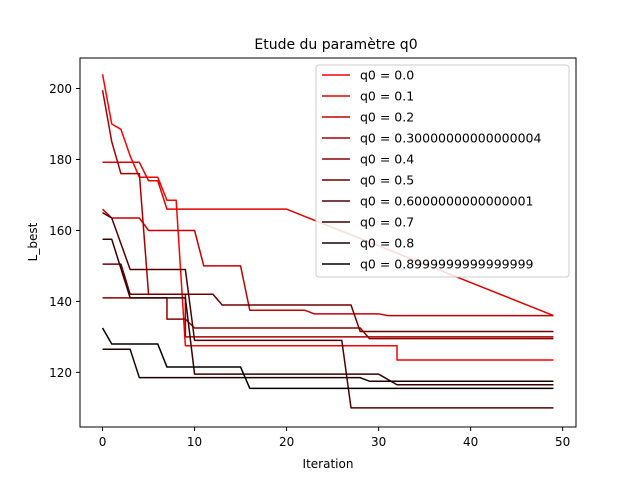 The image size is (640, 480). Describe the element at coordinates (60, 231) in the screenshot. I see `y-tick-label-2: 160` at that location.